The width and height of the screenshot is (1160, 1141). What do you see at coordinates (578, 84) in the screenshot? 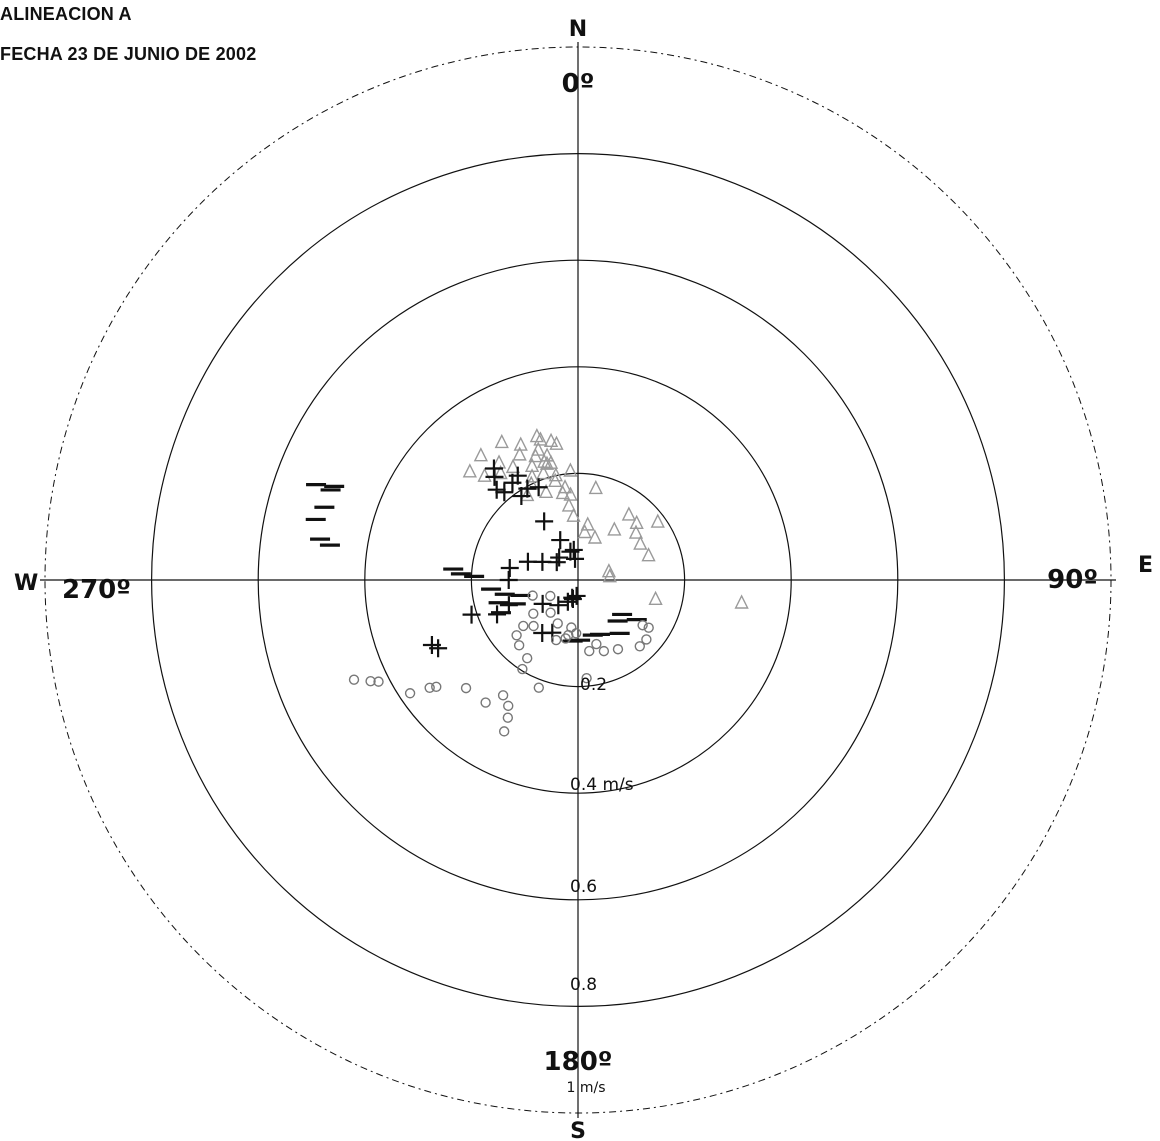
I see `angle-label-0: 0º` at bounding box center [578, 84].